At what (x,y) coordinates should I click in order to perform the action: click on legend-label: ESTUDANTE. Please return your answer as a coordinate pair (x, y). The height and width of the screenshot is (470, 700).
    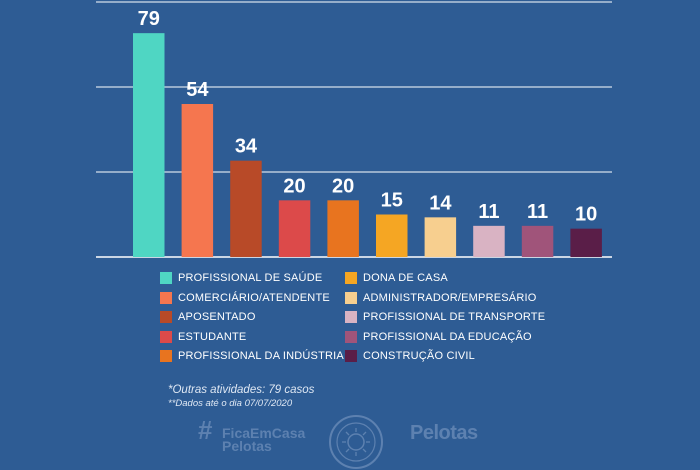
    Looking at the image, I should click on (212, 336).